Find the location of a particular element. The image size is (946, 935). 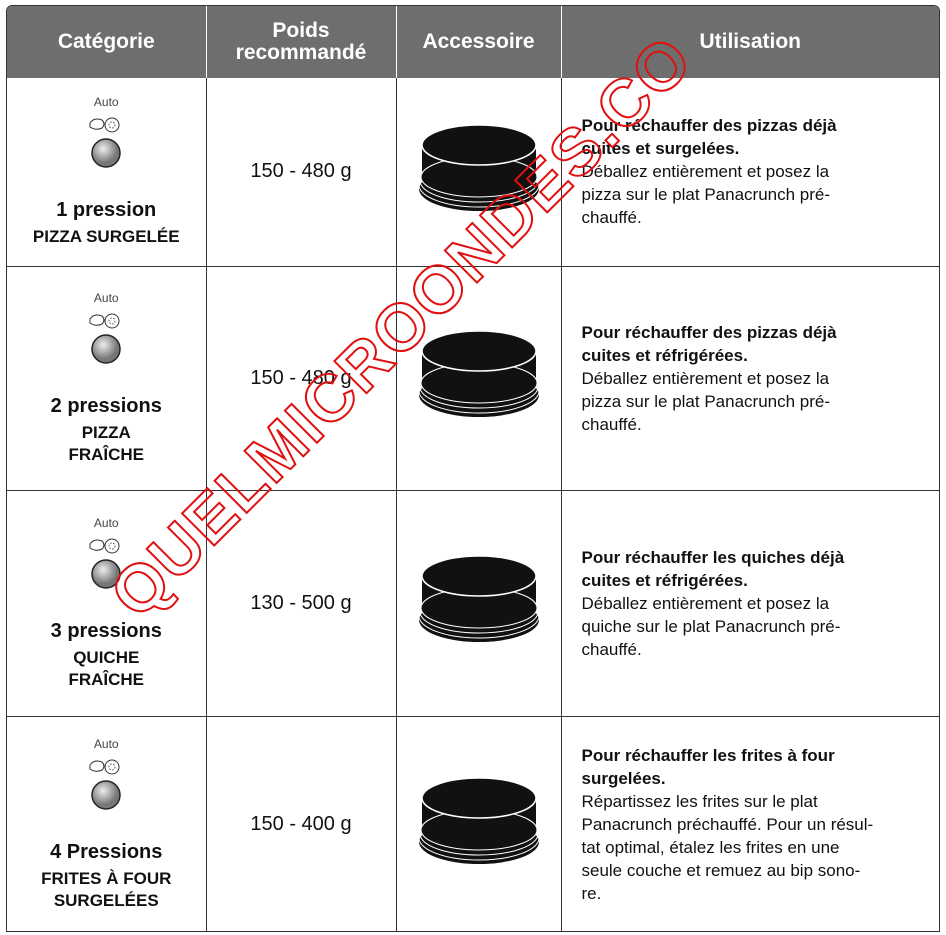

program-name: PIZZA FRAÎCHE is located at coordinates (106, 444).